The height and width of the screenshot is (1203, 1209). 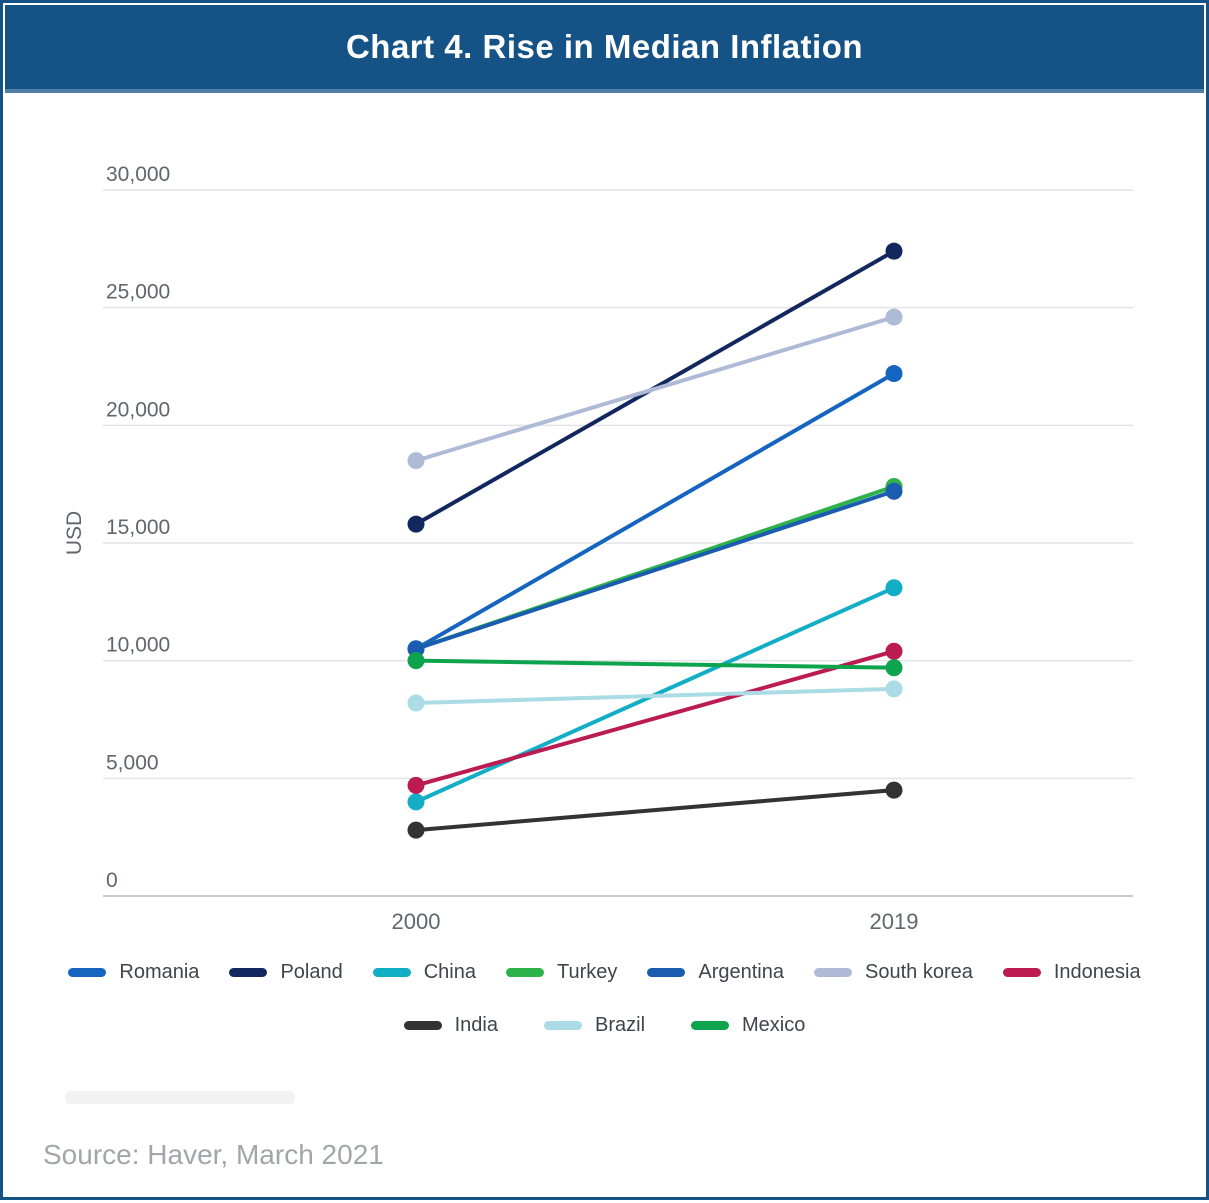 What do you see at coordinates (894, 790) in the screenshot?
I see `point-india-2019` at bounding box center [894, 790].